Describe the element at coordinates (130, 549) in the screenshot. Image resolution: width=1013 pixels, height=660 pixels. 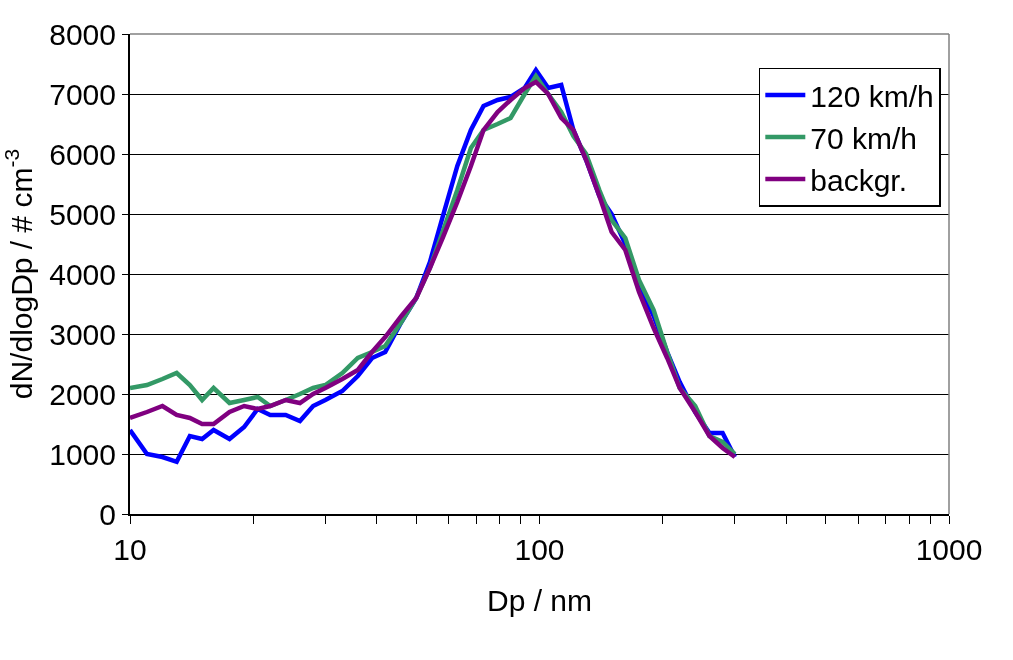
I see `x-tick-label: 10` at that location.